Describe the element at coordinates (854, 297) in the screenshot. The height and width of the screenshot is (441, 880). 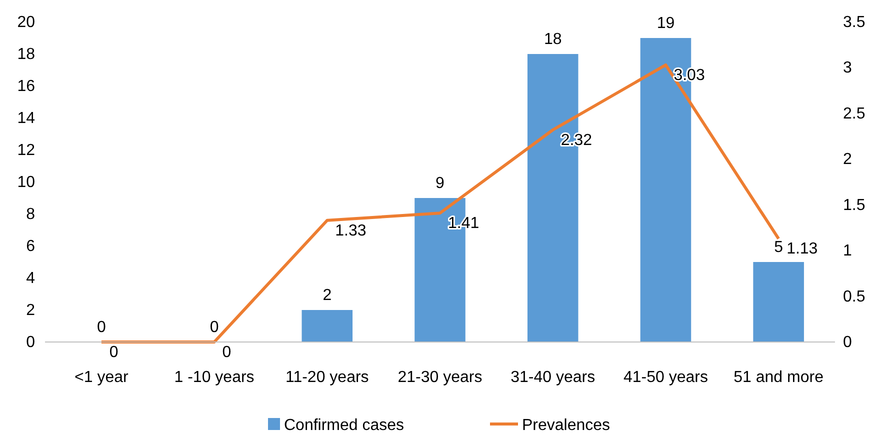
I see `y2-tick-label: 0.5` at that location.